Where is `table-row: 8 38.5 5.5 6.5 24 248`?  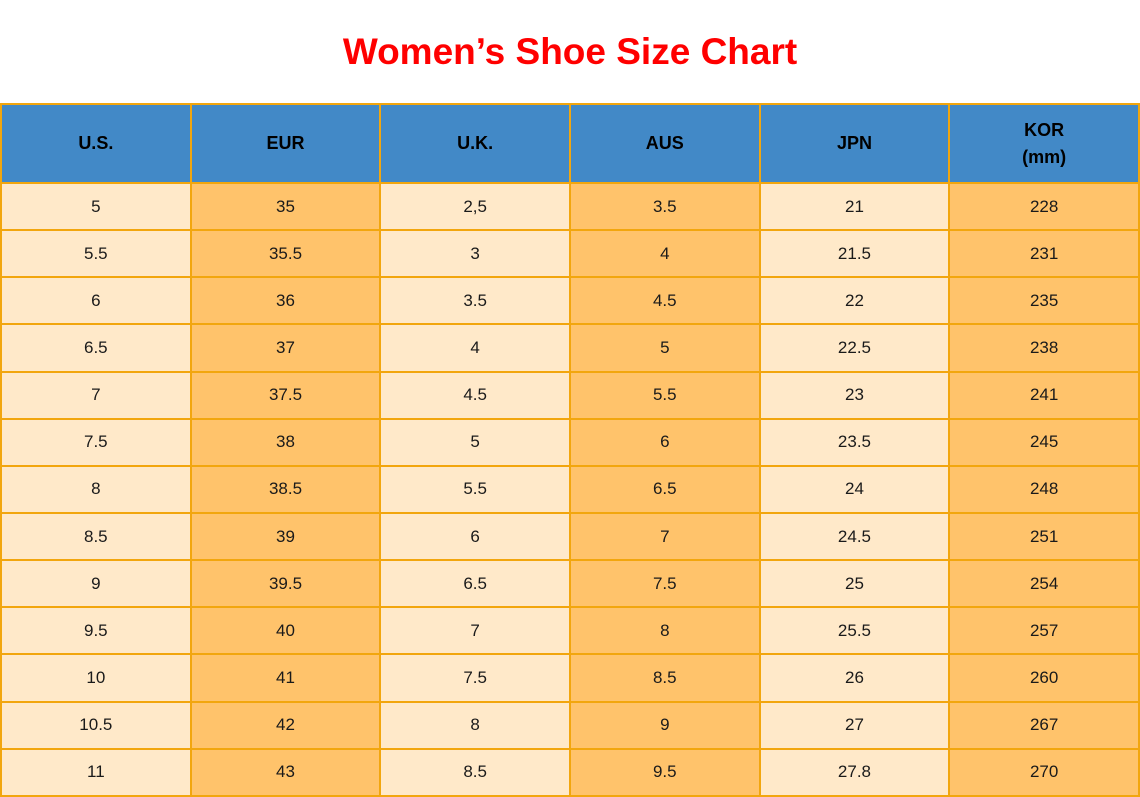
table-row: 8 38.5 5.5 6.5 24 248 is located at coordinates (570, 489).